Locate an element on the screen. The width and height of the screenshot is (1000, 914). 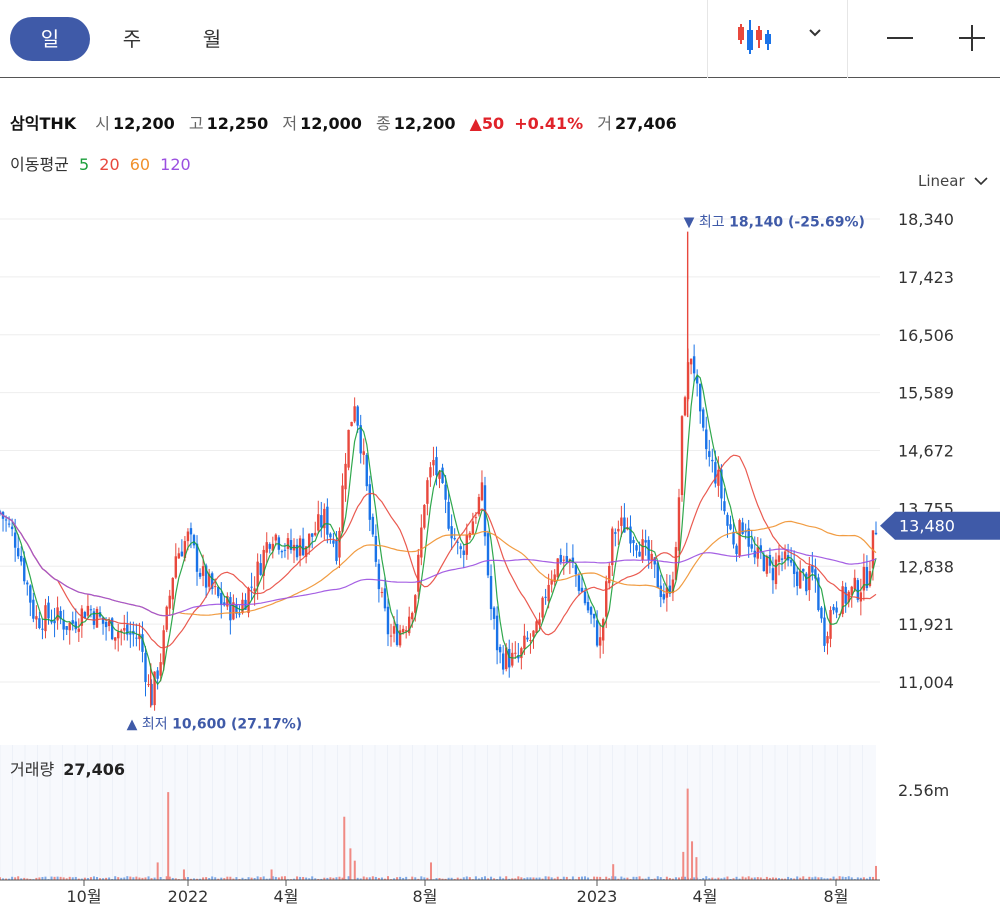
scale-selector: Linear is located at coordinates (953, 181).